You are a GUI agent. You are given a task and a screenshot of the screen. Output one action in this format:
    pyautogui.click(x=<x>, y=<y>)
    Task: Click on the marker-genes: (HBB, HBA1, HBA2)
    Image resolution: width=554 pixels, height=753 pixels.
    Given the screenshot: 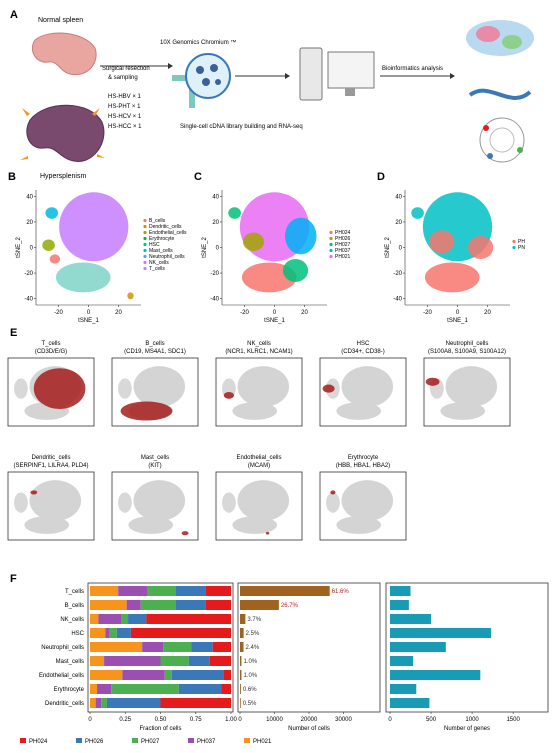 What is the action you would take?
    pyautogui.click(x=363, y=466)
    